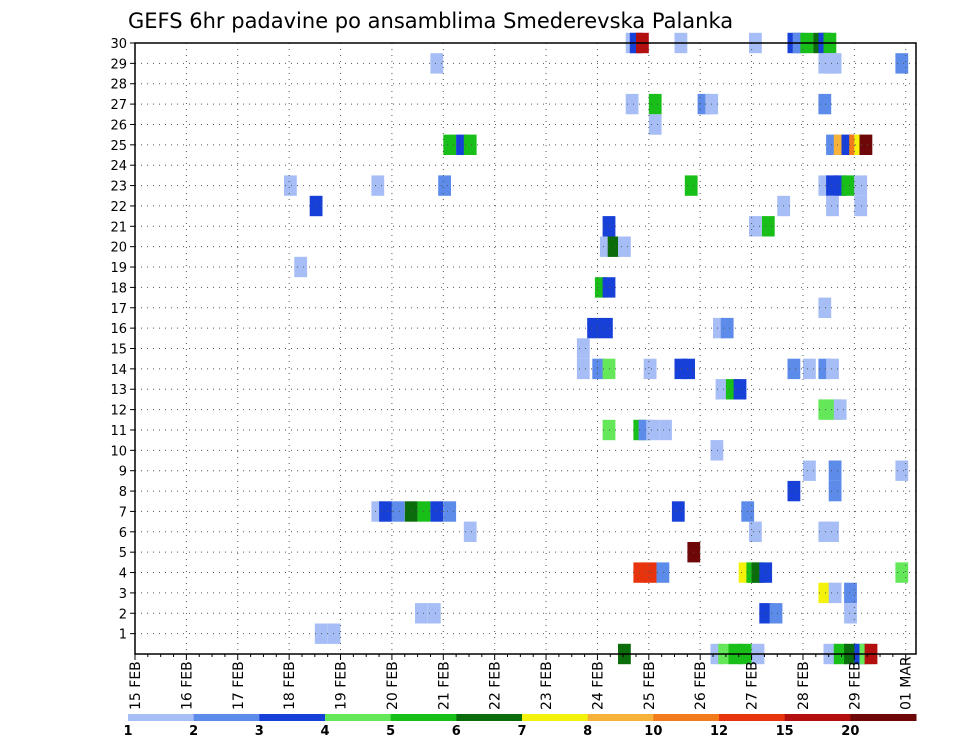 This screenshot has width=960, height=742. What do you see at coordinates (259, 731) in the screenshot?
I see `colorbar-label: 3` at bounding box center [259, 731].